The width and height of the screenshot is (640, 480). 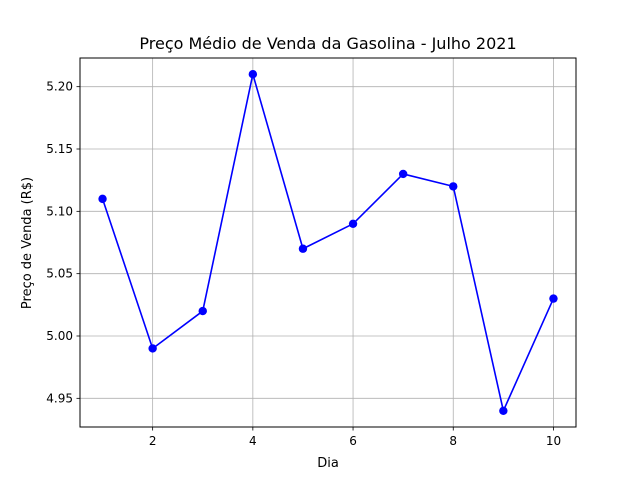 What do you see at coordinates (59, 87) in the screenshot?
I see `y-tick-label: 5.20` at bounding box center [59, 87].